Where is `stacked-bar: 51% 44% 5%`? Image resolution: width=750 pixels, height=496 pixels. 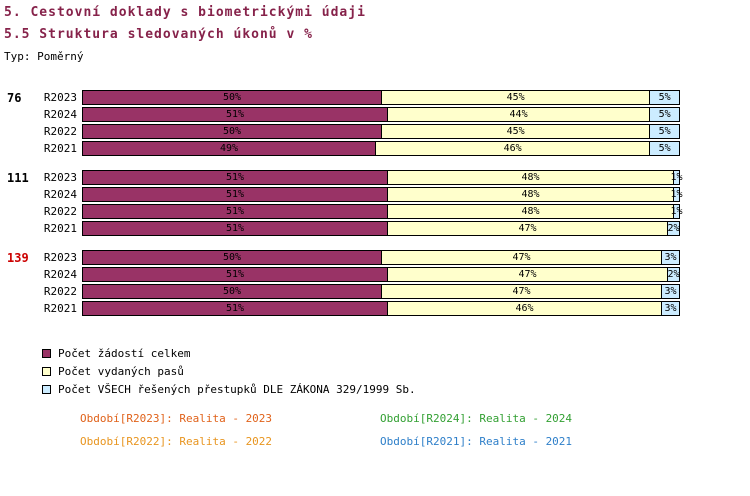
stacked-bar: 51% 44% 5% is located at coordinates (381, 114).